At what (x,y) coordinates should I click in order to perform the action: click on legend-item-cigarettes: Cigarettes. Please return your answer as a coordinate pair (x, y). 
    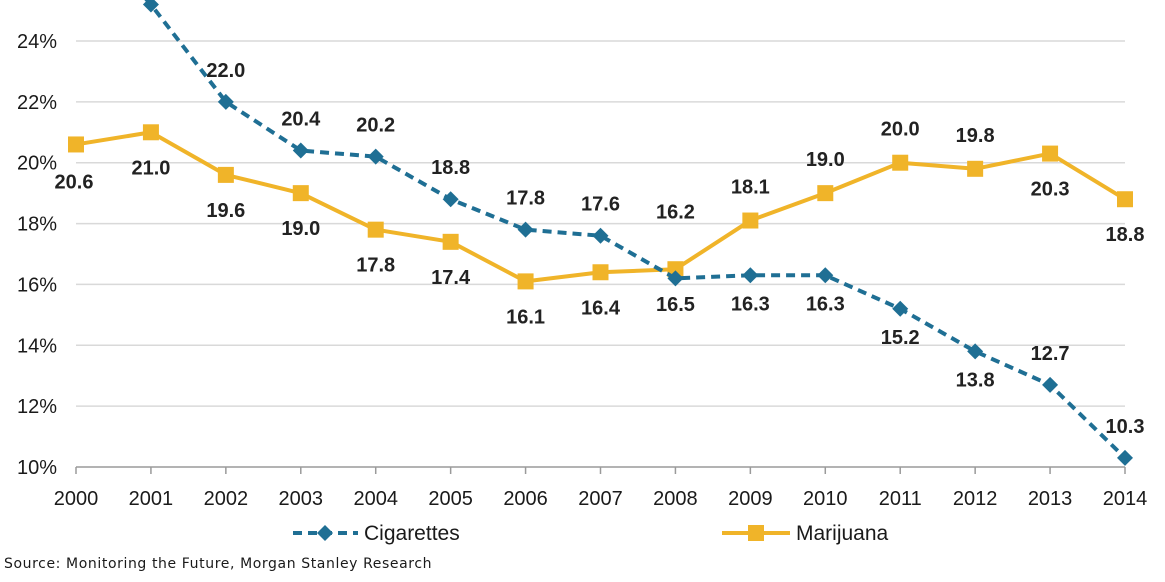
    Looking at the image, I should click on (376, 533).